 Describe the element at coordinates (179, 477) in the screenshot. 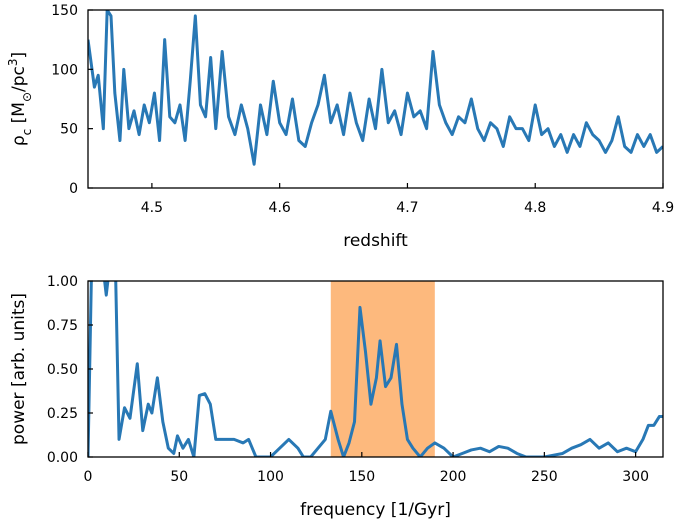

I see `x-tick-label: 50` at that location.